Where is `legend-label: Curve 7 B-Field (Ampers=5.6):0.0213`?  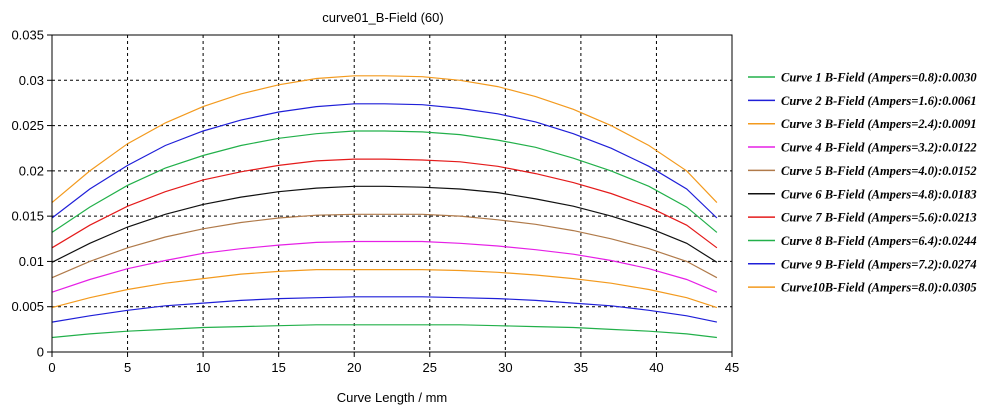 legend-label: Curve 7 B-Field (Ampers=5.6):0.0213 is located at coordinates (879, 218).